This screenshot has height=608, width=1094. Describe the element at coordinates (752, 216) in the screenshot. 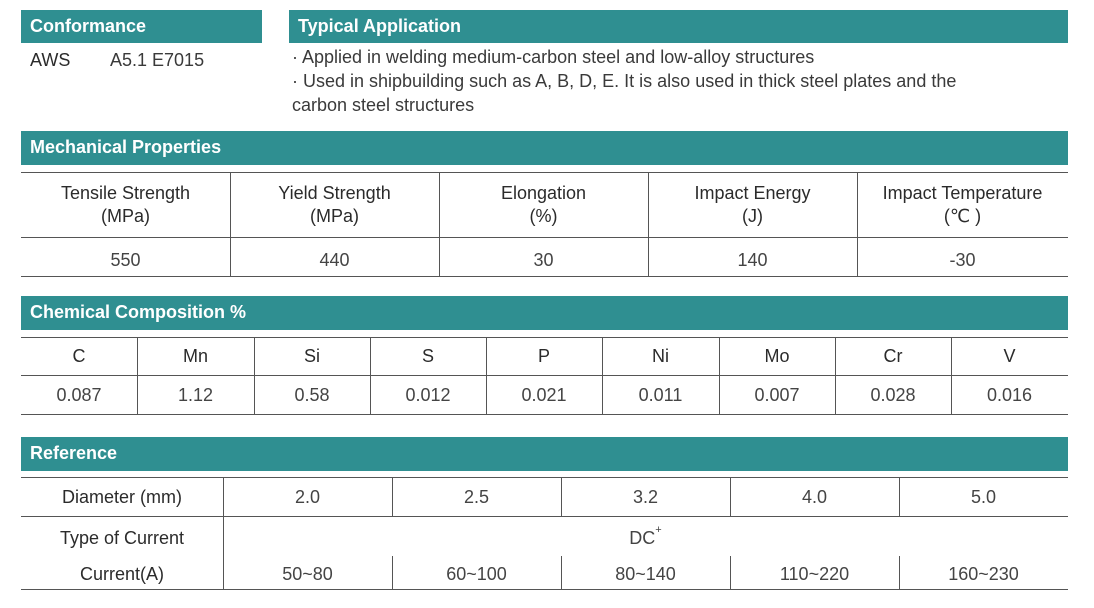

I see `mechanical-header-unit: (J)` at that location.